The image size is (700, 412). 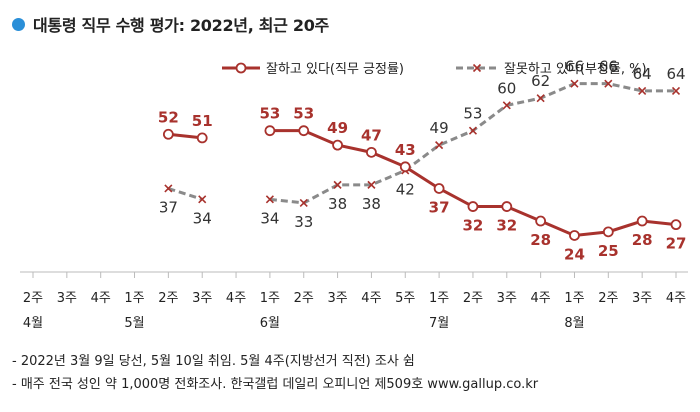 What do you see at coordinates (18, 24) in the screenshot?
I see `title-bullet-icon` at bounding box center [18, 24].